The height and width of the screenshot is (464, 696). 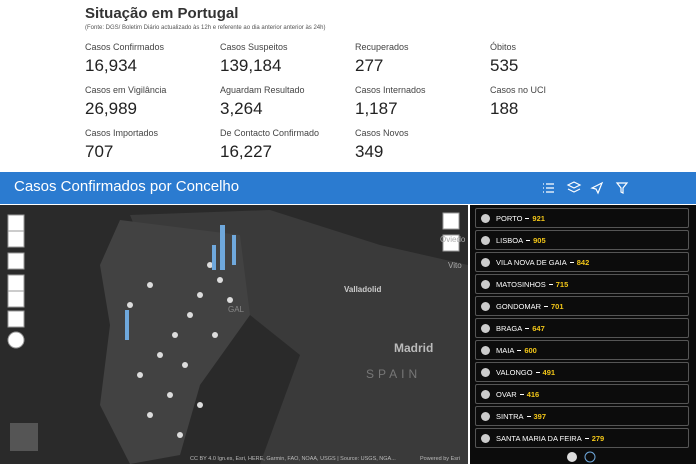 I want to click on list-item: PORTO 921, so click(x=582, y=218).